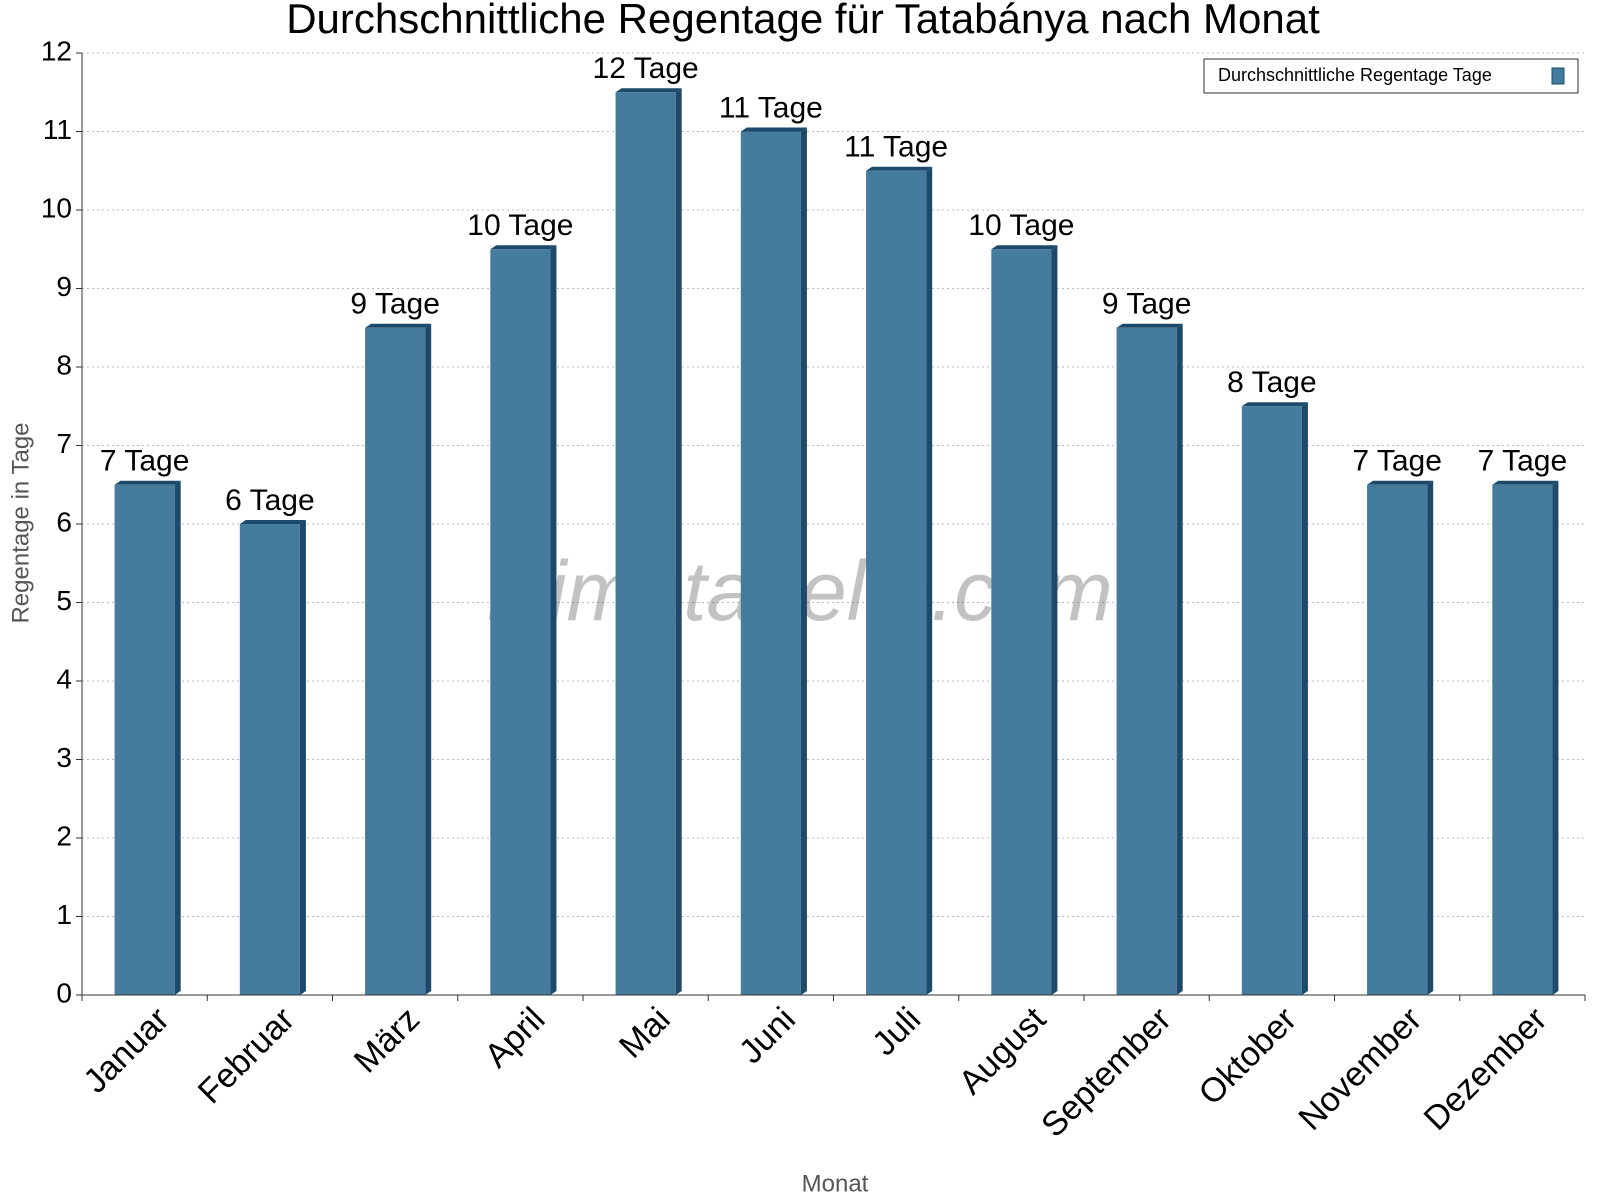 The image size is (1600, 1200). Describe the element at coordinates (20, 522) in the screenshot. I see `y-axis-title: Regentage in Tage` at that location.